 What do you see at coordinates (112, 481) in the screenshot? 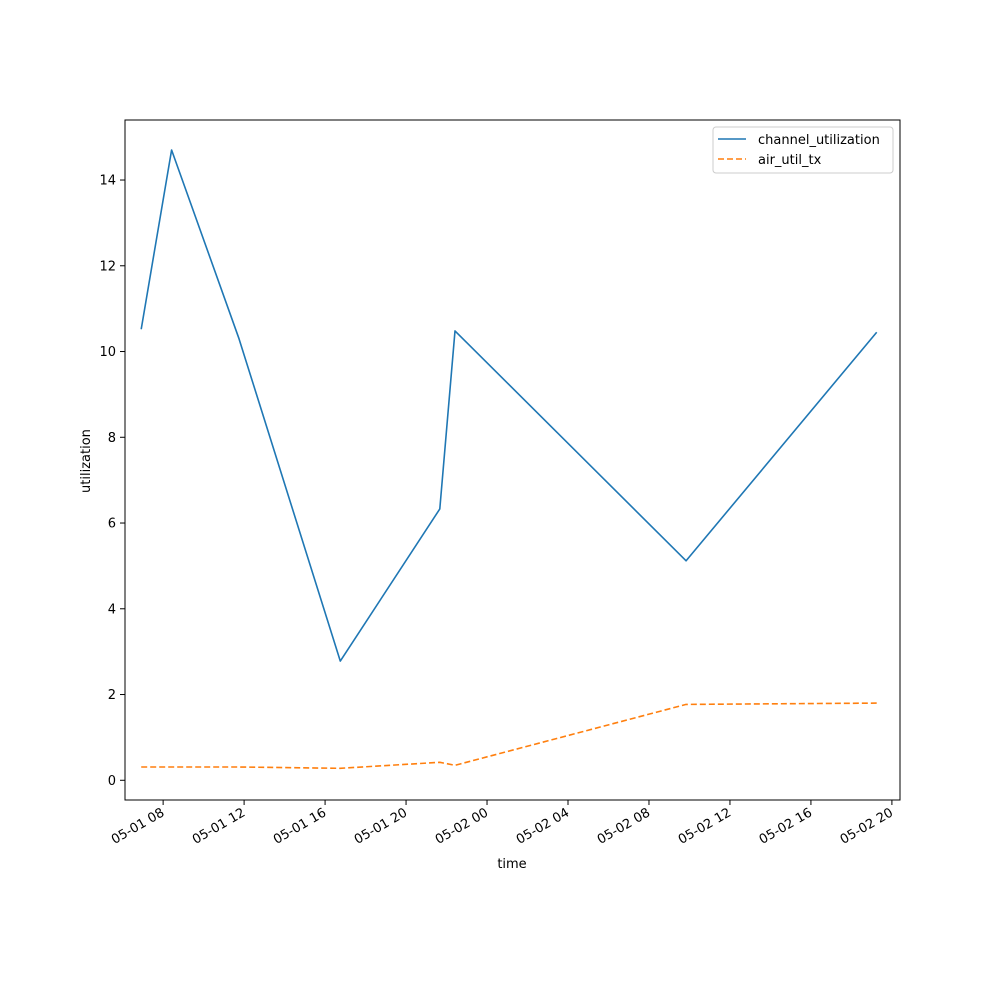
I see `y-axis: 0 2 4 6 8 10 12 14` at bounding box center [112, 481].